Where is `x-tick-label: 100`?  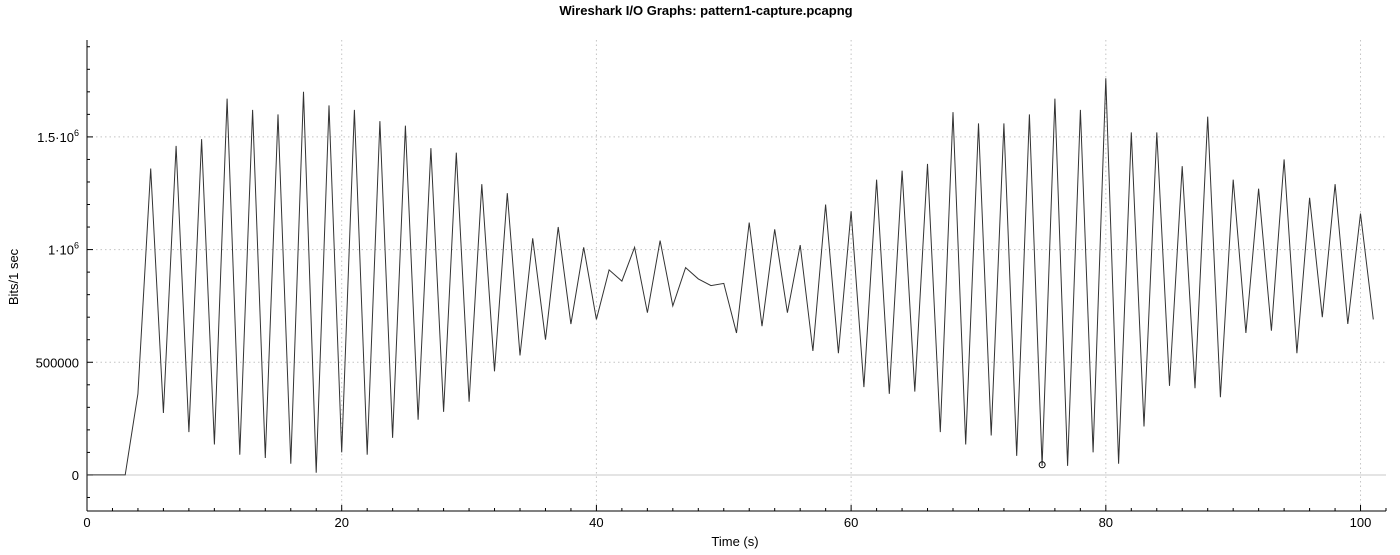
x-tick-label: 100 is located at coordinates (1361, 522).